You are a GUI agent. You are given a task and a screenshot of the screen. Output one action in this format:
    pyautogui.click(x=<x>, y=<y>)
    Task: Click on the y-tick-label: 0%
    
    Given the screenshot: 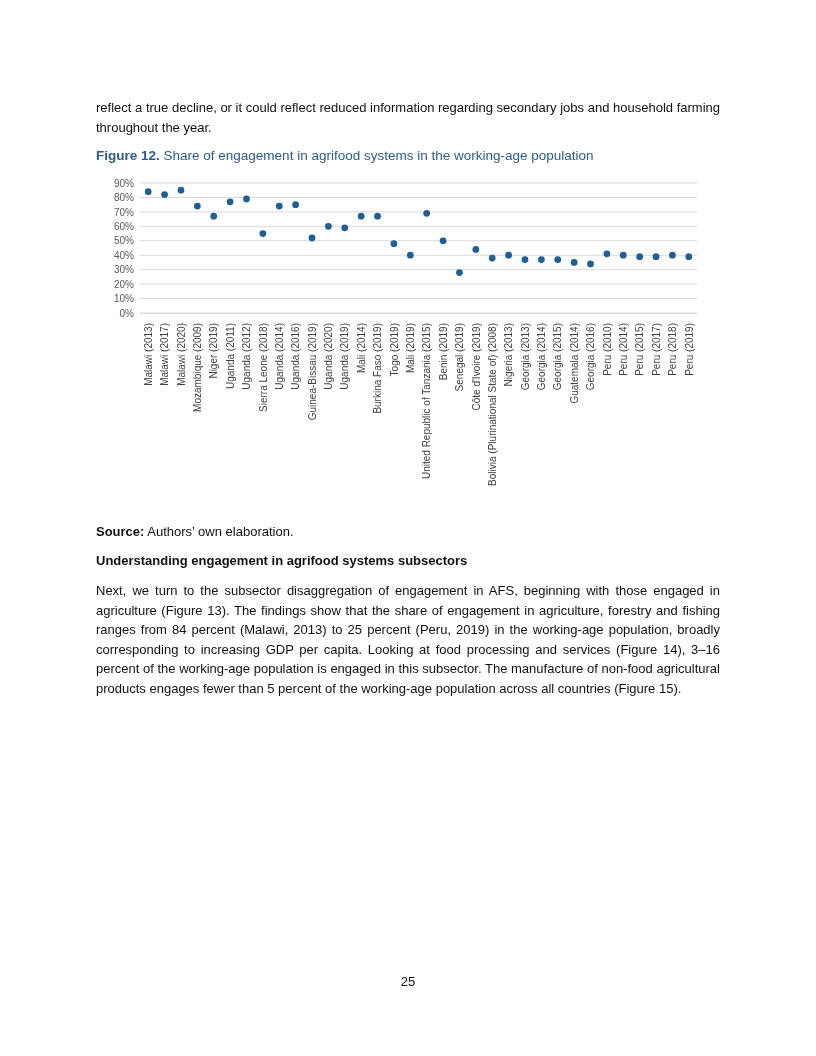 What is the action you would take?
    pyautogui.click(x=127, y=313)
    